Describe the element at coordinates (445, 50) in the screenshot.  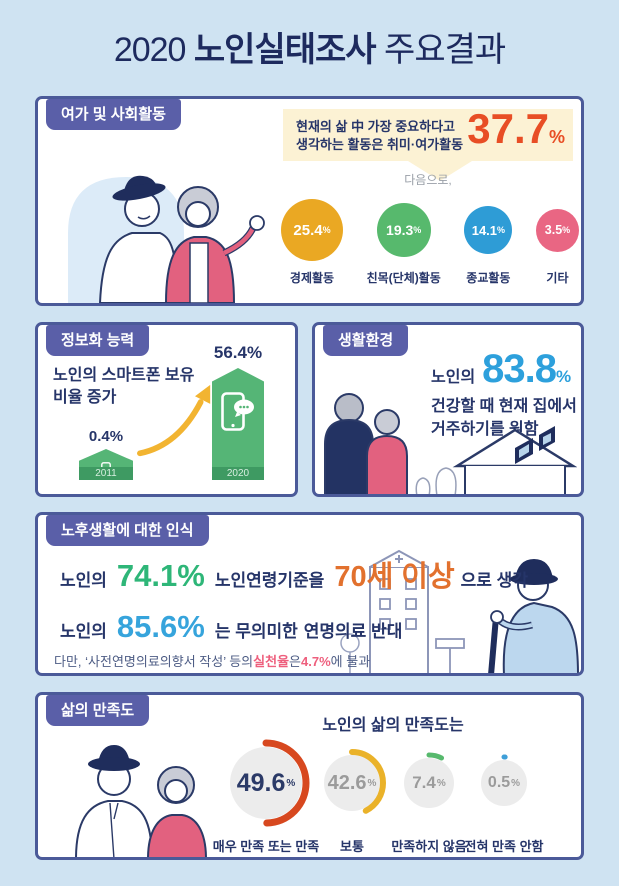
I see `title-suffix: 주요결과` at that location.